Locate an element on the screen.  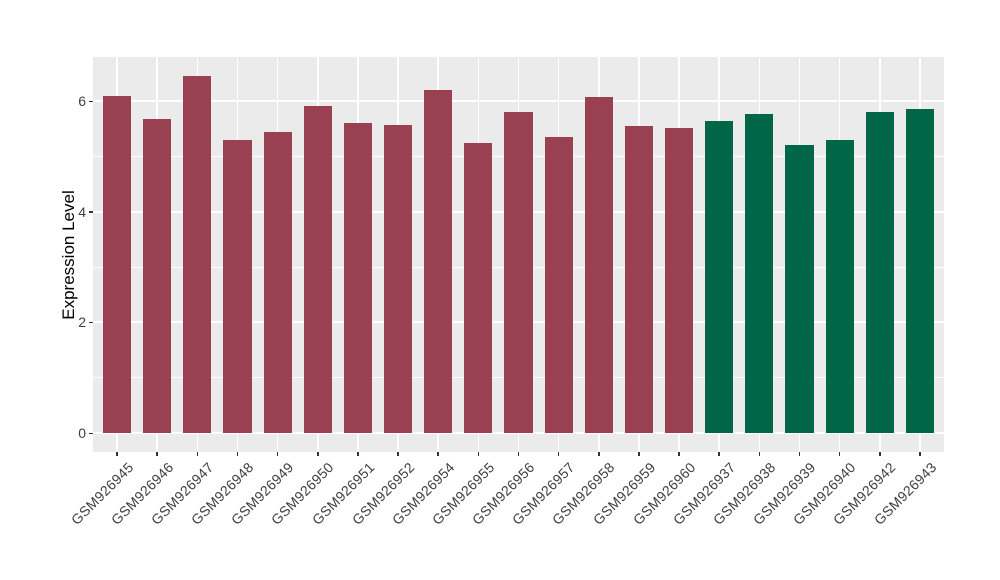
x-tick-mark-GSM926952 is located at coordinates (398, 454).